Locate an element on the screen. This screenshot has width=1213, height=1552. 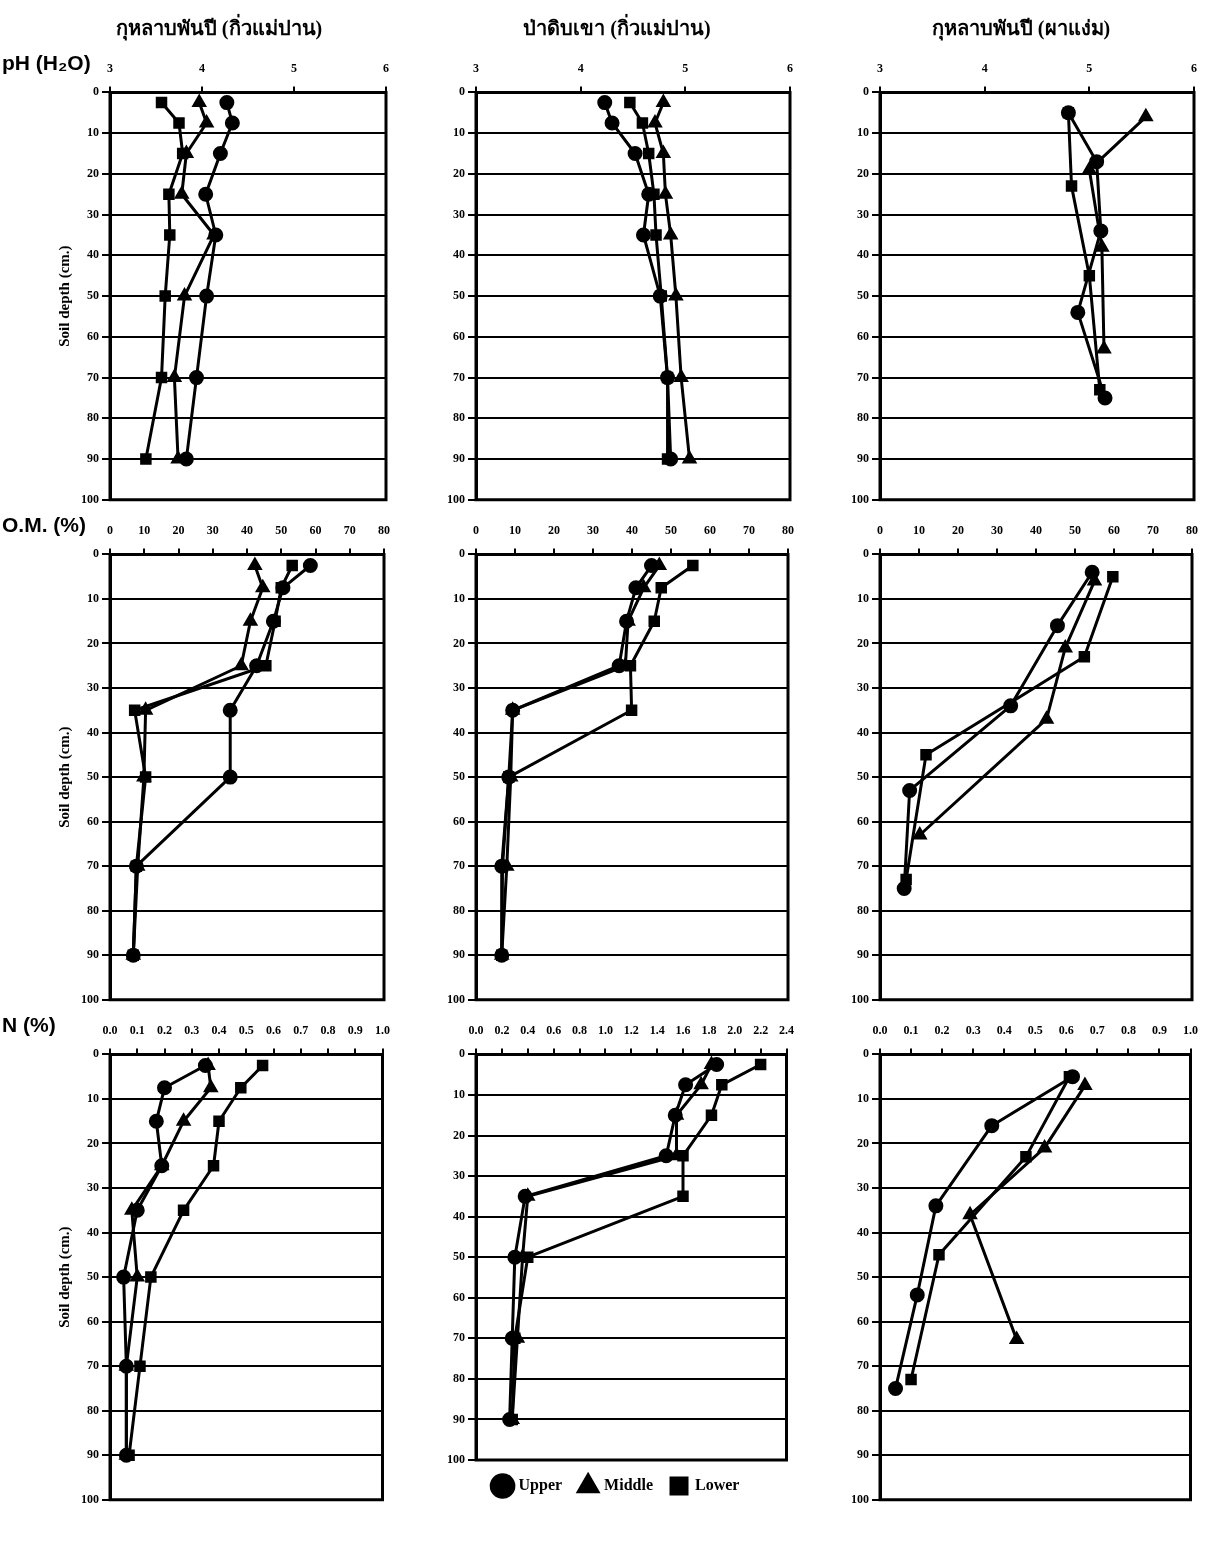
x-tick-label: 1.4 is located at coordinates (657, 1030).